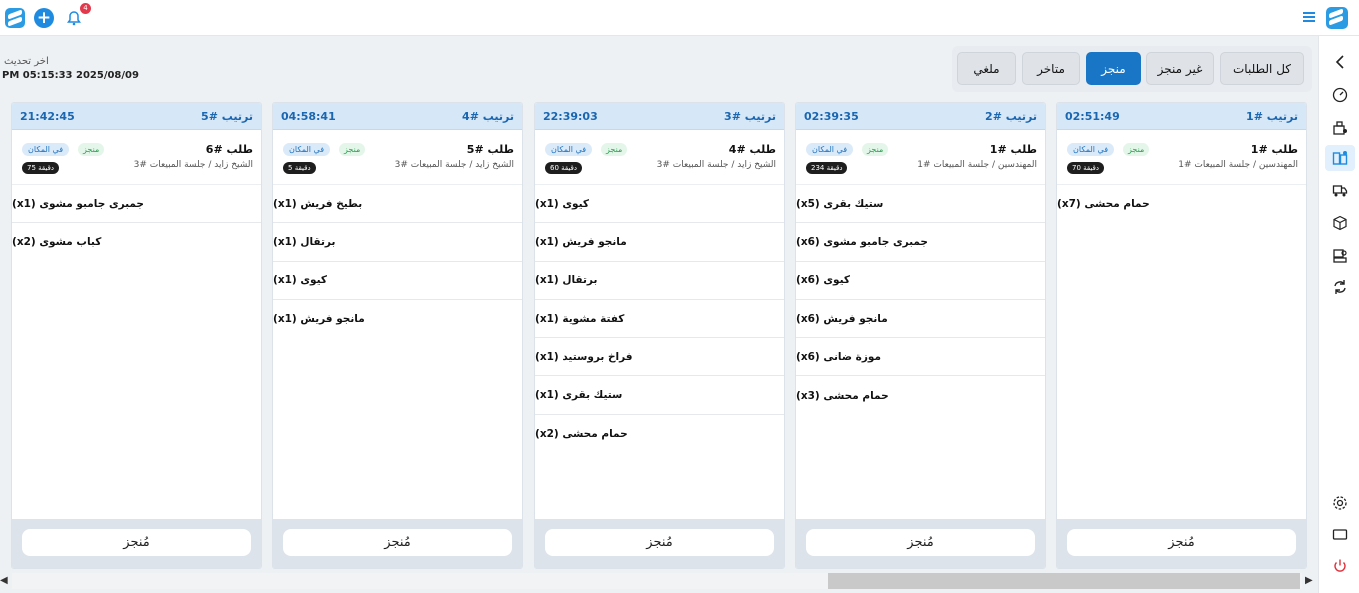 The height and width of the screenshot is (593, 1359). Describe the element at coordinates (1092, 116) in the screenshot. I see `order-timer: 02:51:49` at that location.